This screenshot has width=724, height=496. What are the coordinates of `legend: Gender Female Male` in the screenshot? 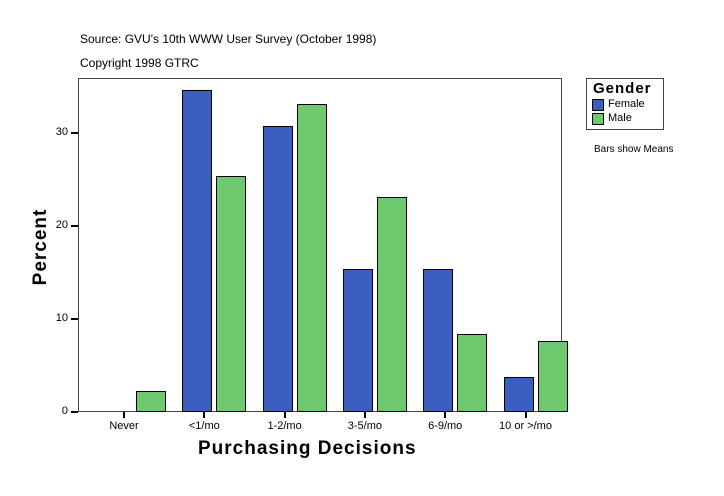 It's located at (625, 104).